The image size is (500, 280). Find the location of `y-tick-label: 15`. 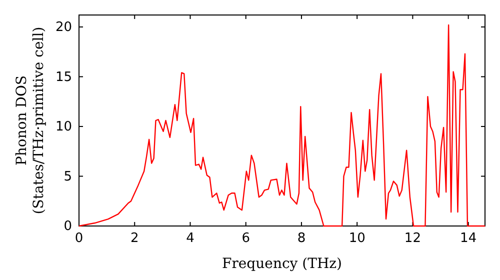

y-tick-label: 15 is located at coordinates (63, 77).